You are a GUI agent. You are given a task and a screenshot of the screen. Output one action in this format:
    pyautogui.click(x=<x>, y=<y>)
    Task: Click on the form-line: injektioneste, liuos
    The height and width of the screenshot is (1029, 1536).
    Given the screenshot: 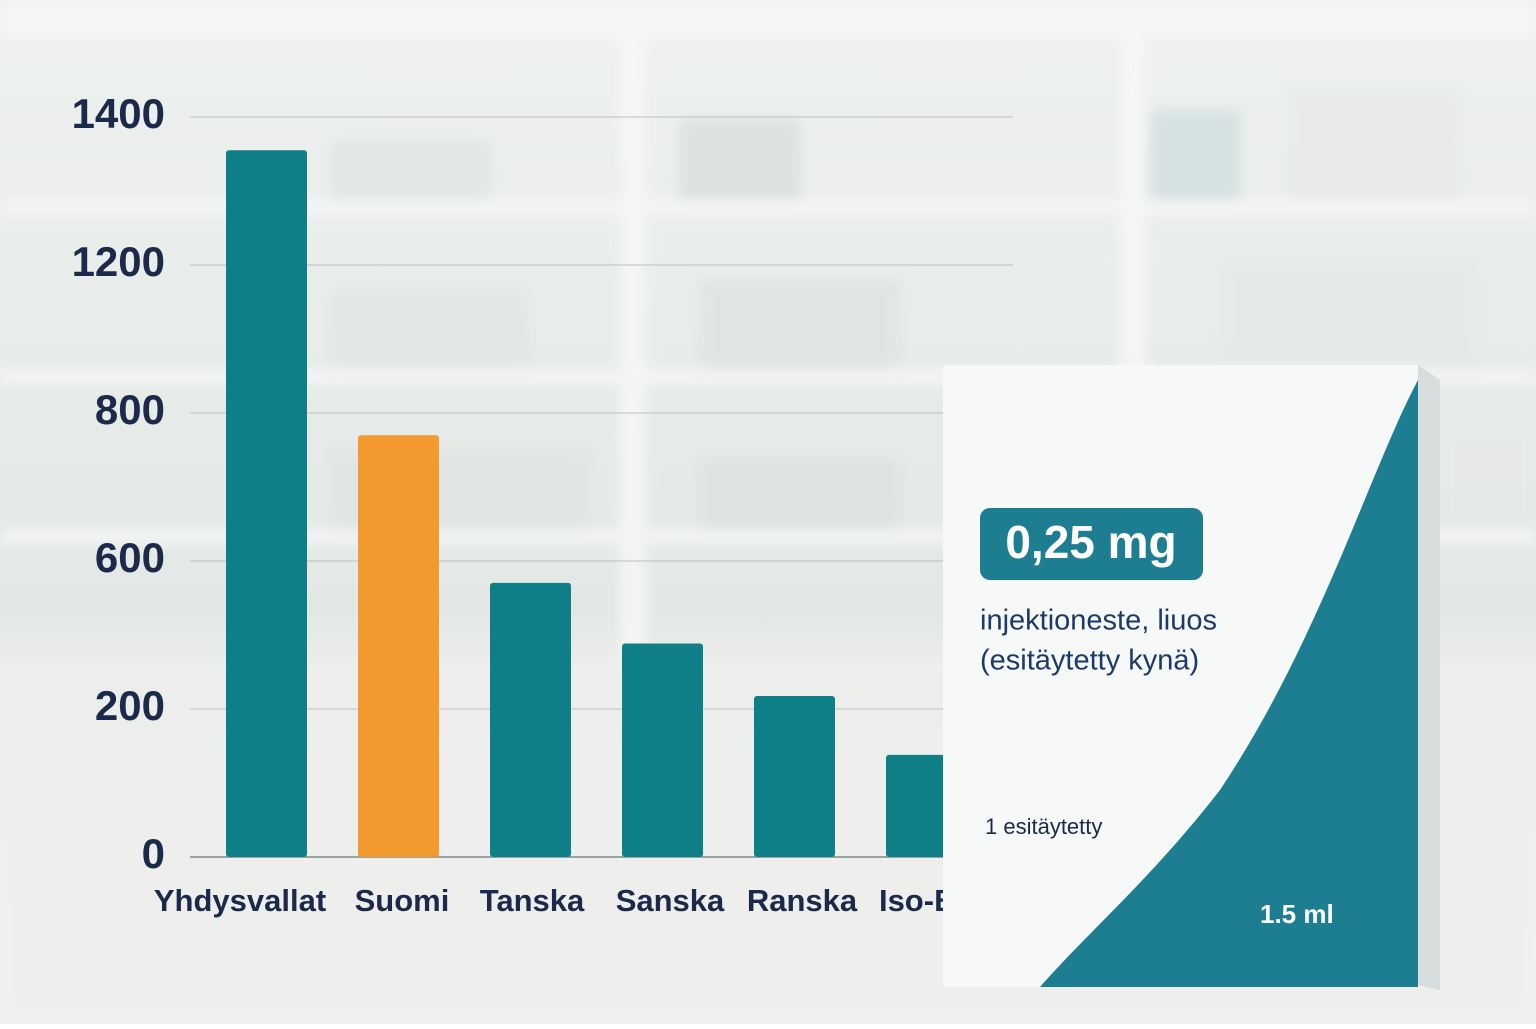 What is the action you would take?
    pyautogui.click(x=1098, y=621)
    